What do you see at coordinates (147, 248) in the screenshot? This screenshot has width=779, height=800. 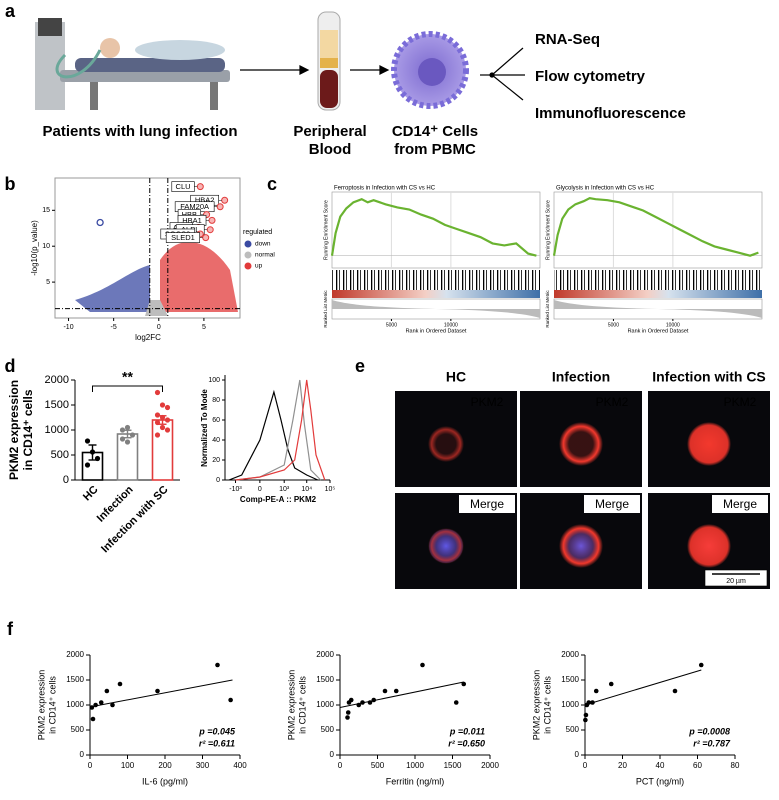 I see `plot-frame` at bounding box center [147, 248].